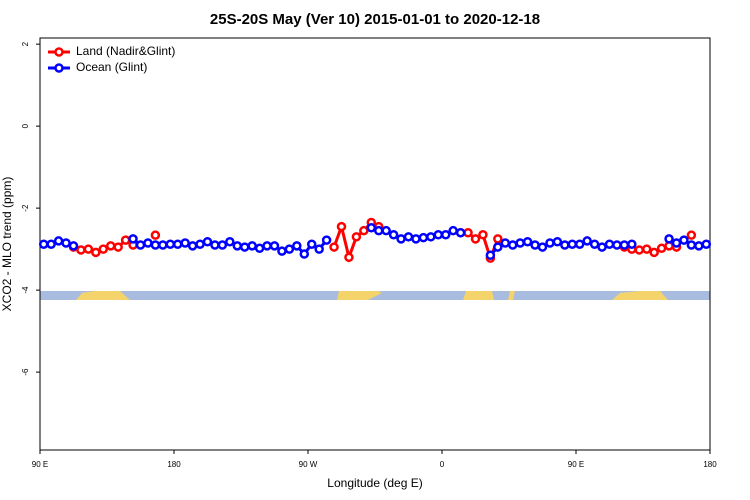  What do you see at coordinates (374, 483) in the screenshot?
I see `x-axis-label: Longitude (deg E)` at bounding box center [374, 483].